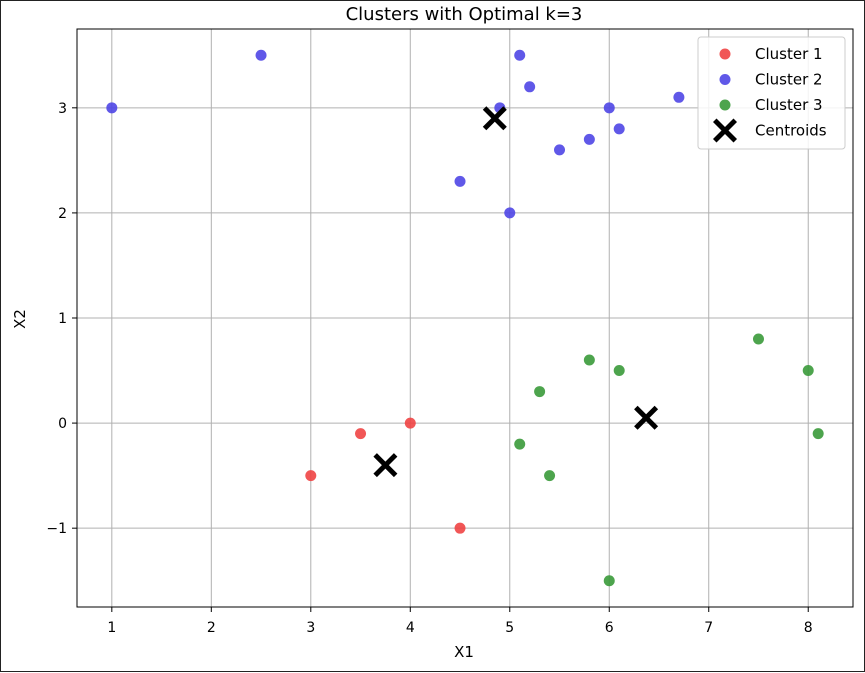  What do you see at coordinates (310, 628) in the screenshot?
I see `x-tick-label: 3` at bounding box center [310, 628].